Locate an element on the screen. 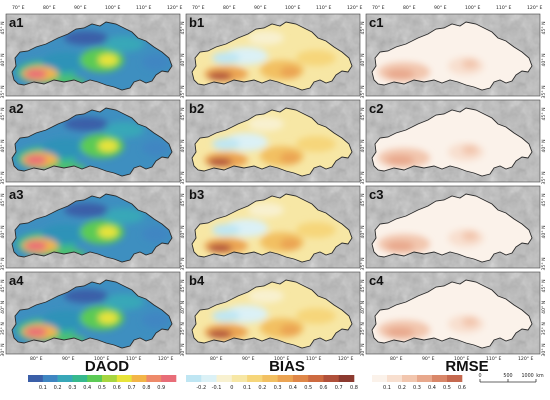 The height and width of the screenshot is (400, 550). top-lon-label: 100° E is located at coordinates (473, 8).